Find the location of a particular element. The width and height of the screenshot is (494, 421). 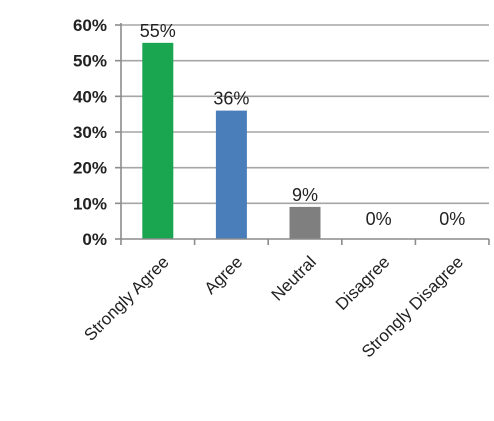

y-tick-label: 60% is located at coordinates (90, 25).